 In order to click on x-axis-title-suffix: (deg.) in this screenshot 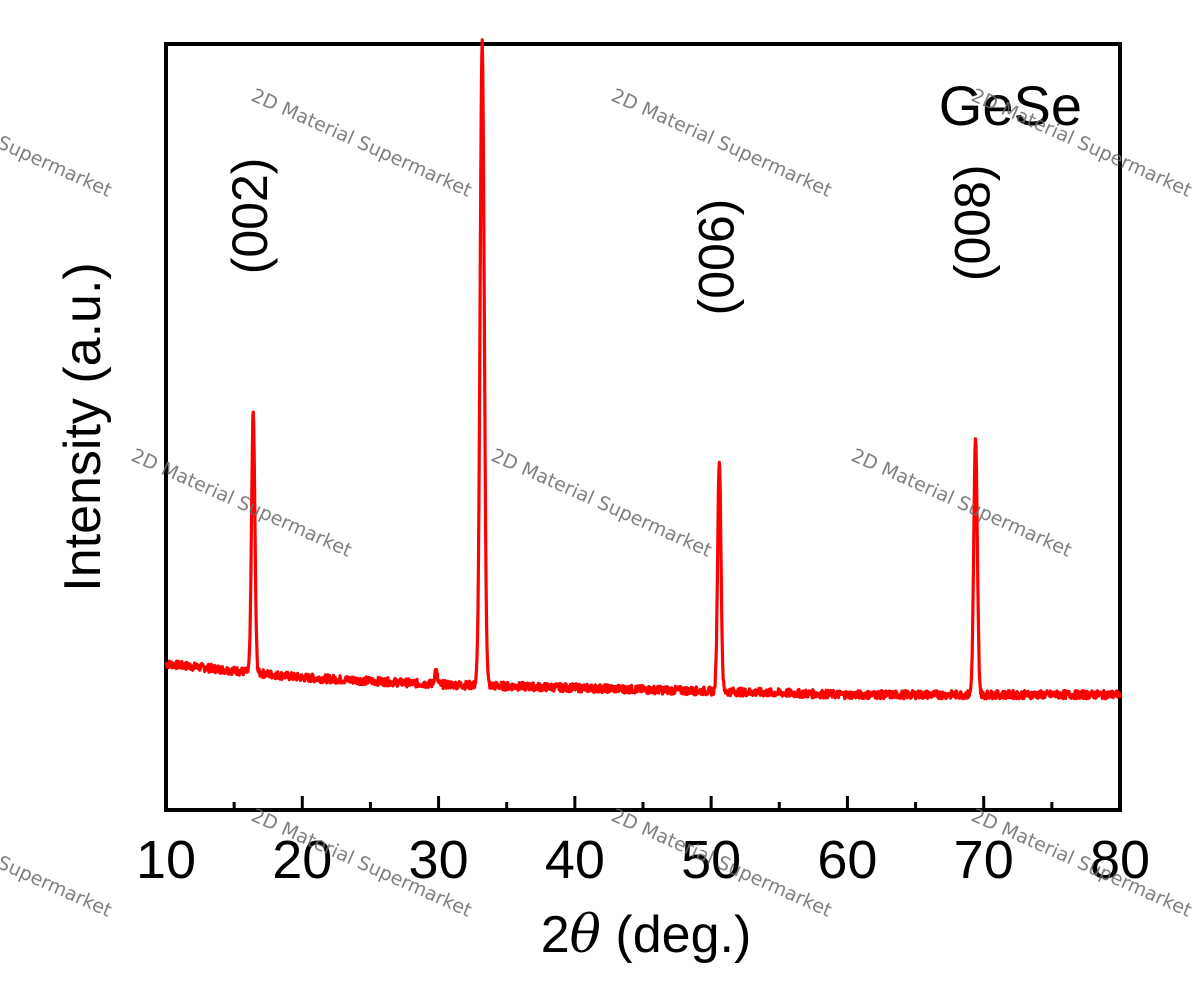, I will do `click(676, 935)`.